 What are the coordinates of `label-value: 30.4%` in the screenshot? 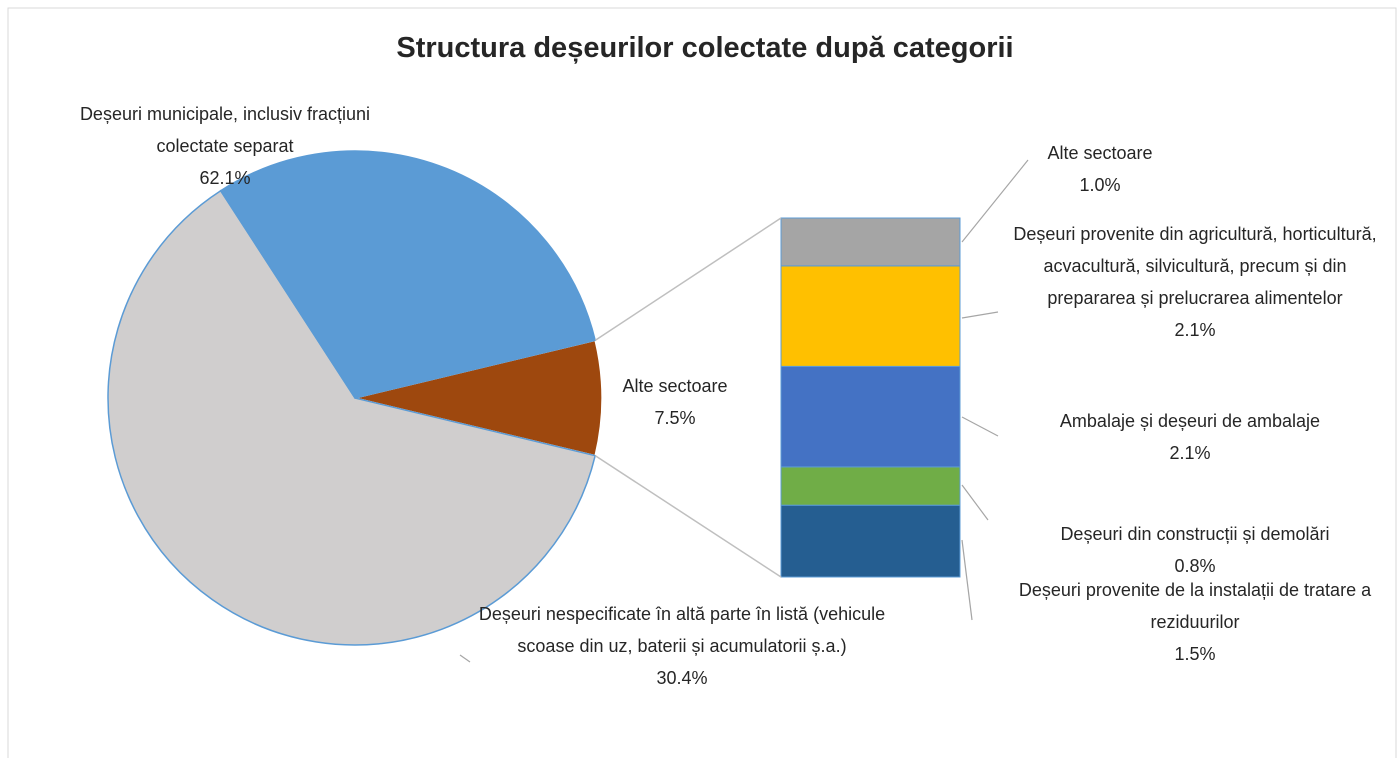 It's located at (682, 678).